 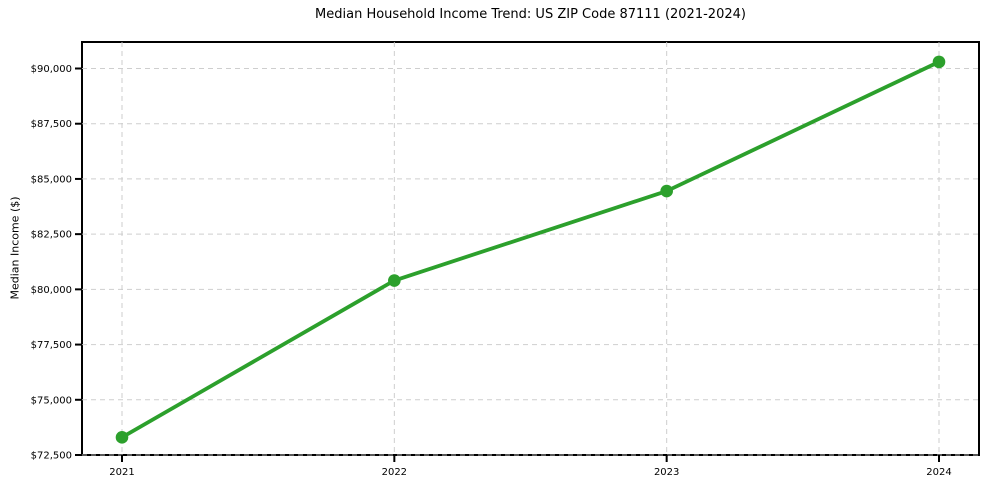 I want to click on y-tick-label: $80,000, so click(x=51, y=290).